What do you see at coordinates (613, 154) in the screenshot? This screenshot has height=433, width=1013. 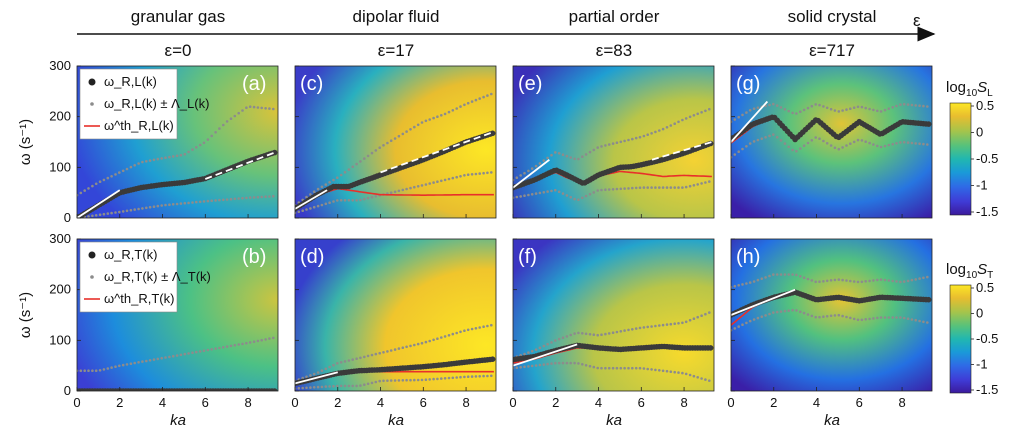 I see `panel-e-series` at bounding box center [613, 154].